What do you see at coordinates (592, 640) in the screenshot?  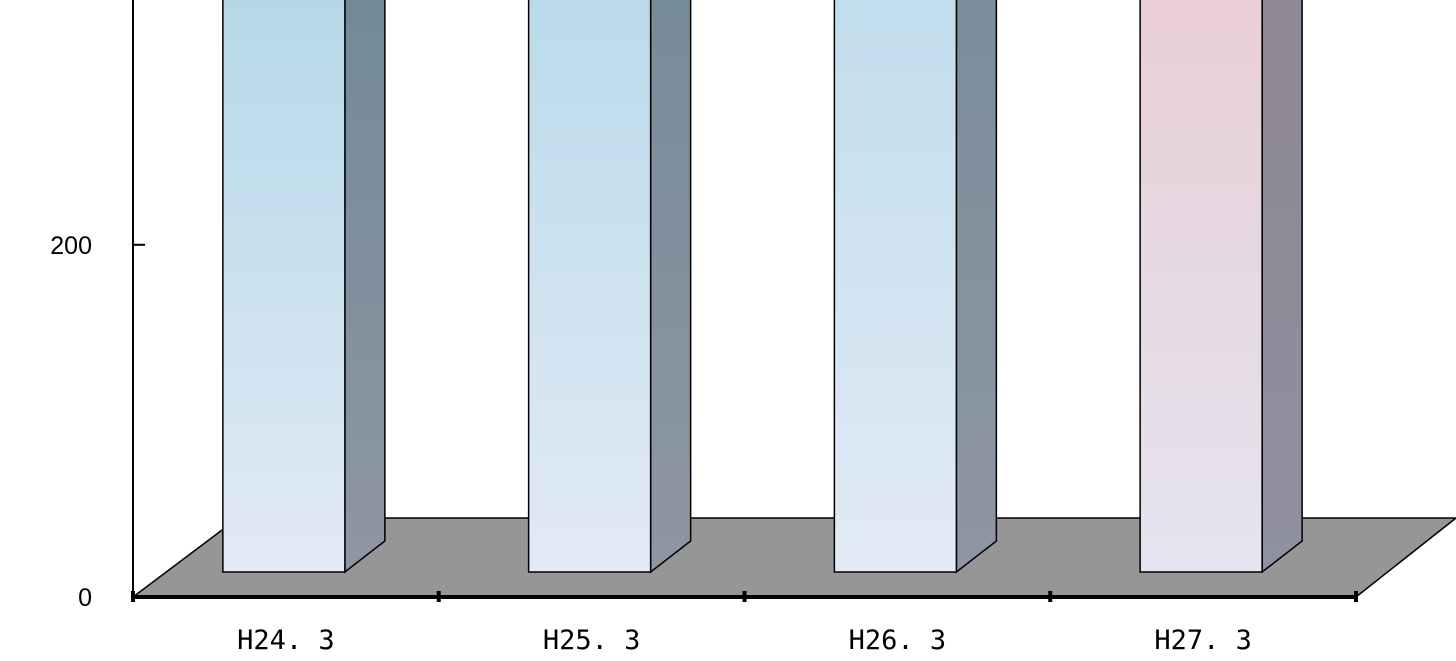 I see `x-tick-label: H25. 3` at bounding box center [592, 640].